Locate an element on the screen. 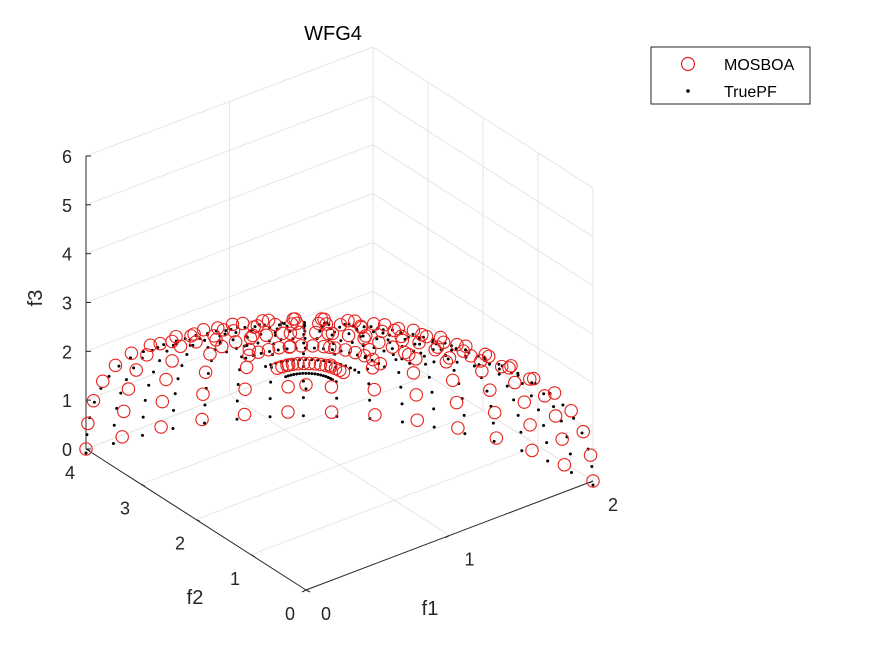  z-tick-label: 3 is located at coordinates (67, 304).